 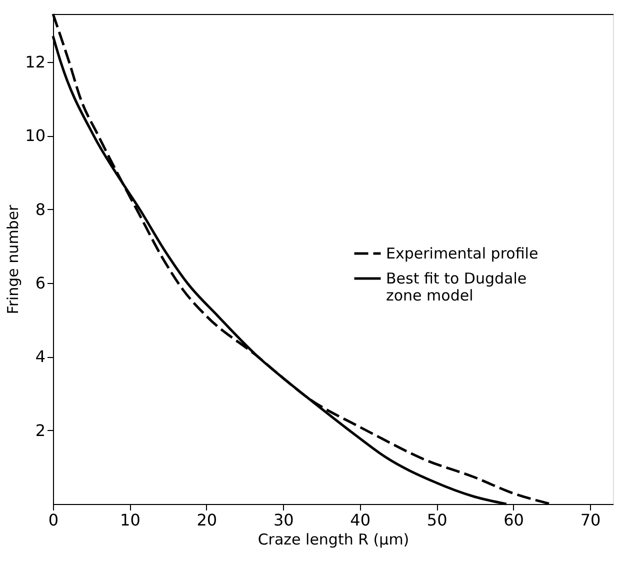 I want to click on x-tick-label: 0, so click(x=53, y=520).